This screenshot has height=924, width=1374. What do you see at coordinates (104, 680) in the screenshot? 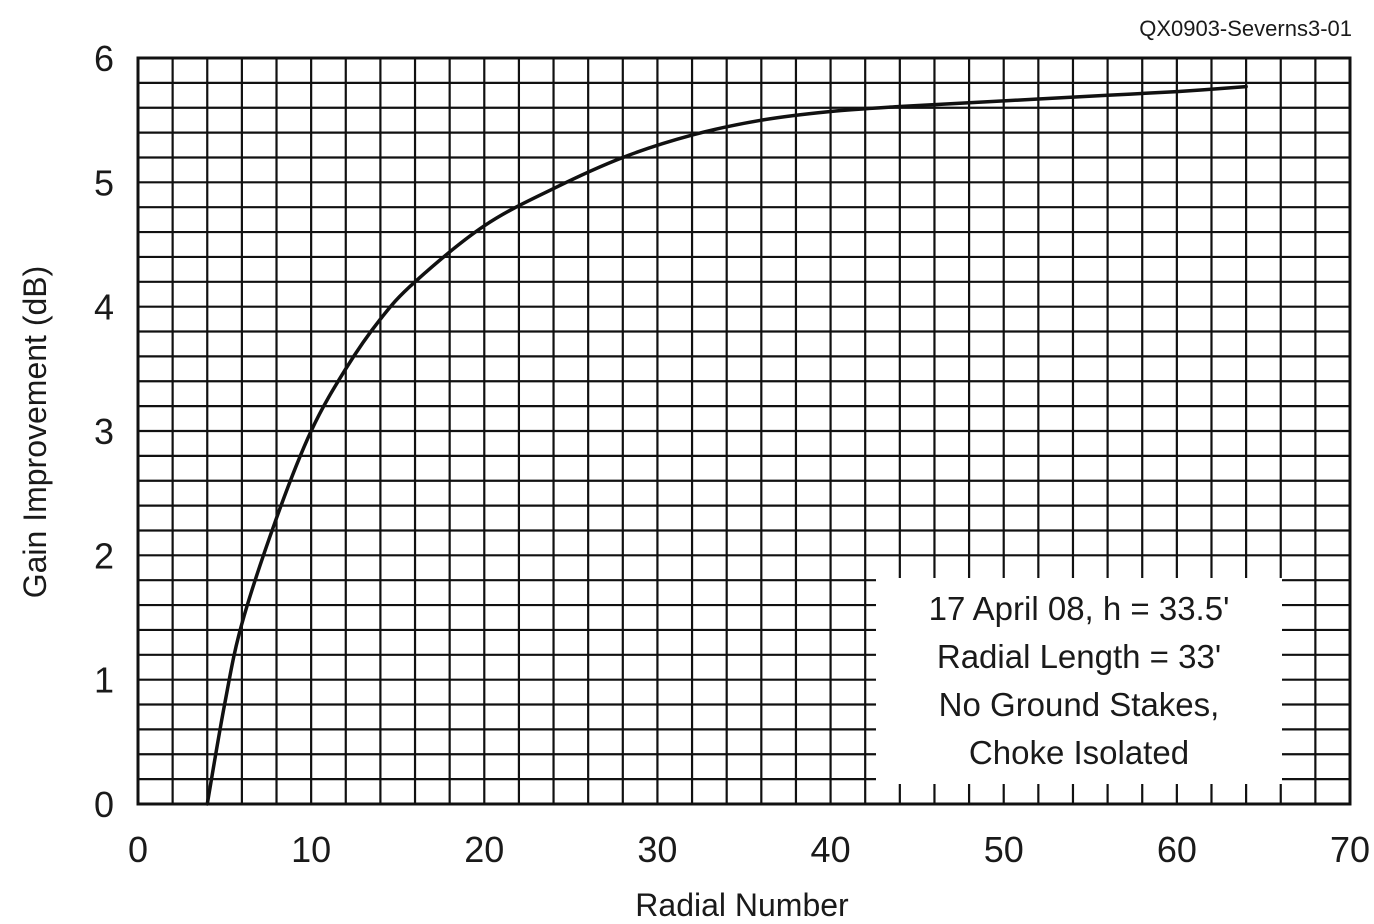
I see `y-tick-label: 1` at bounding box center [104, 680].